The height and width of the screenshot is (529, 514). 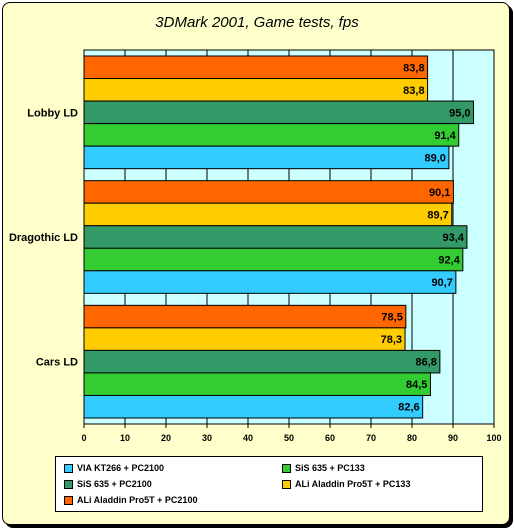 What do you see at coordinates (207, 438) in the screenshot?
I see `x-tick-label: 30` at bounding box center [207, 438].